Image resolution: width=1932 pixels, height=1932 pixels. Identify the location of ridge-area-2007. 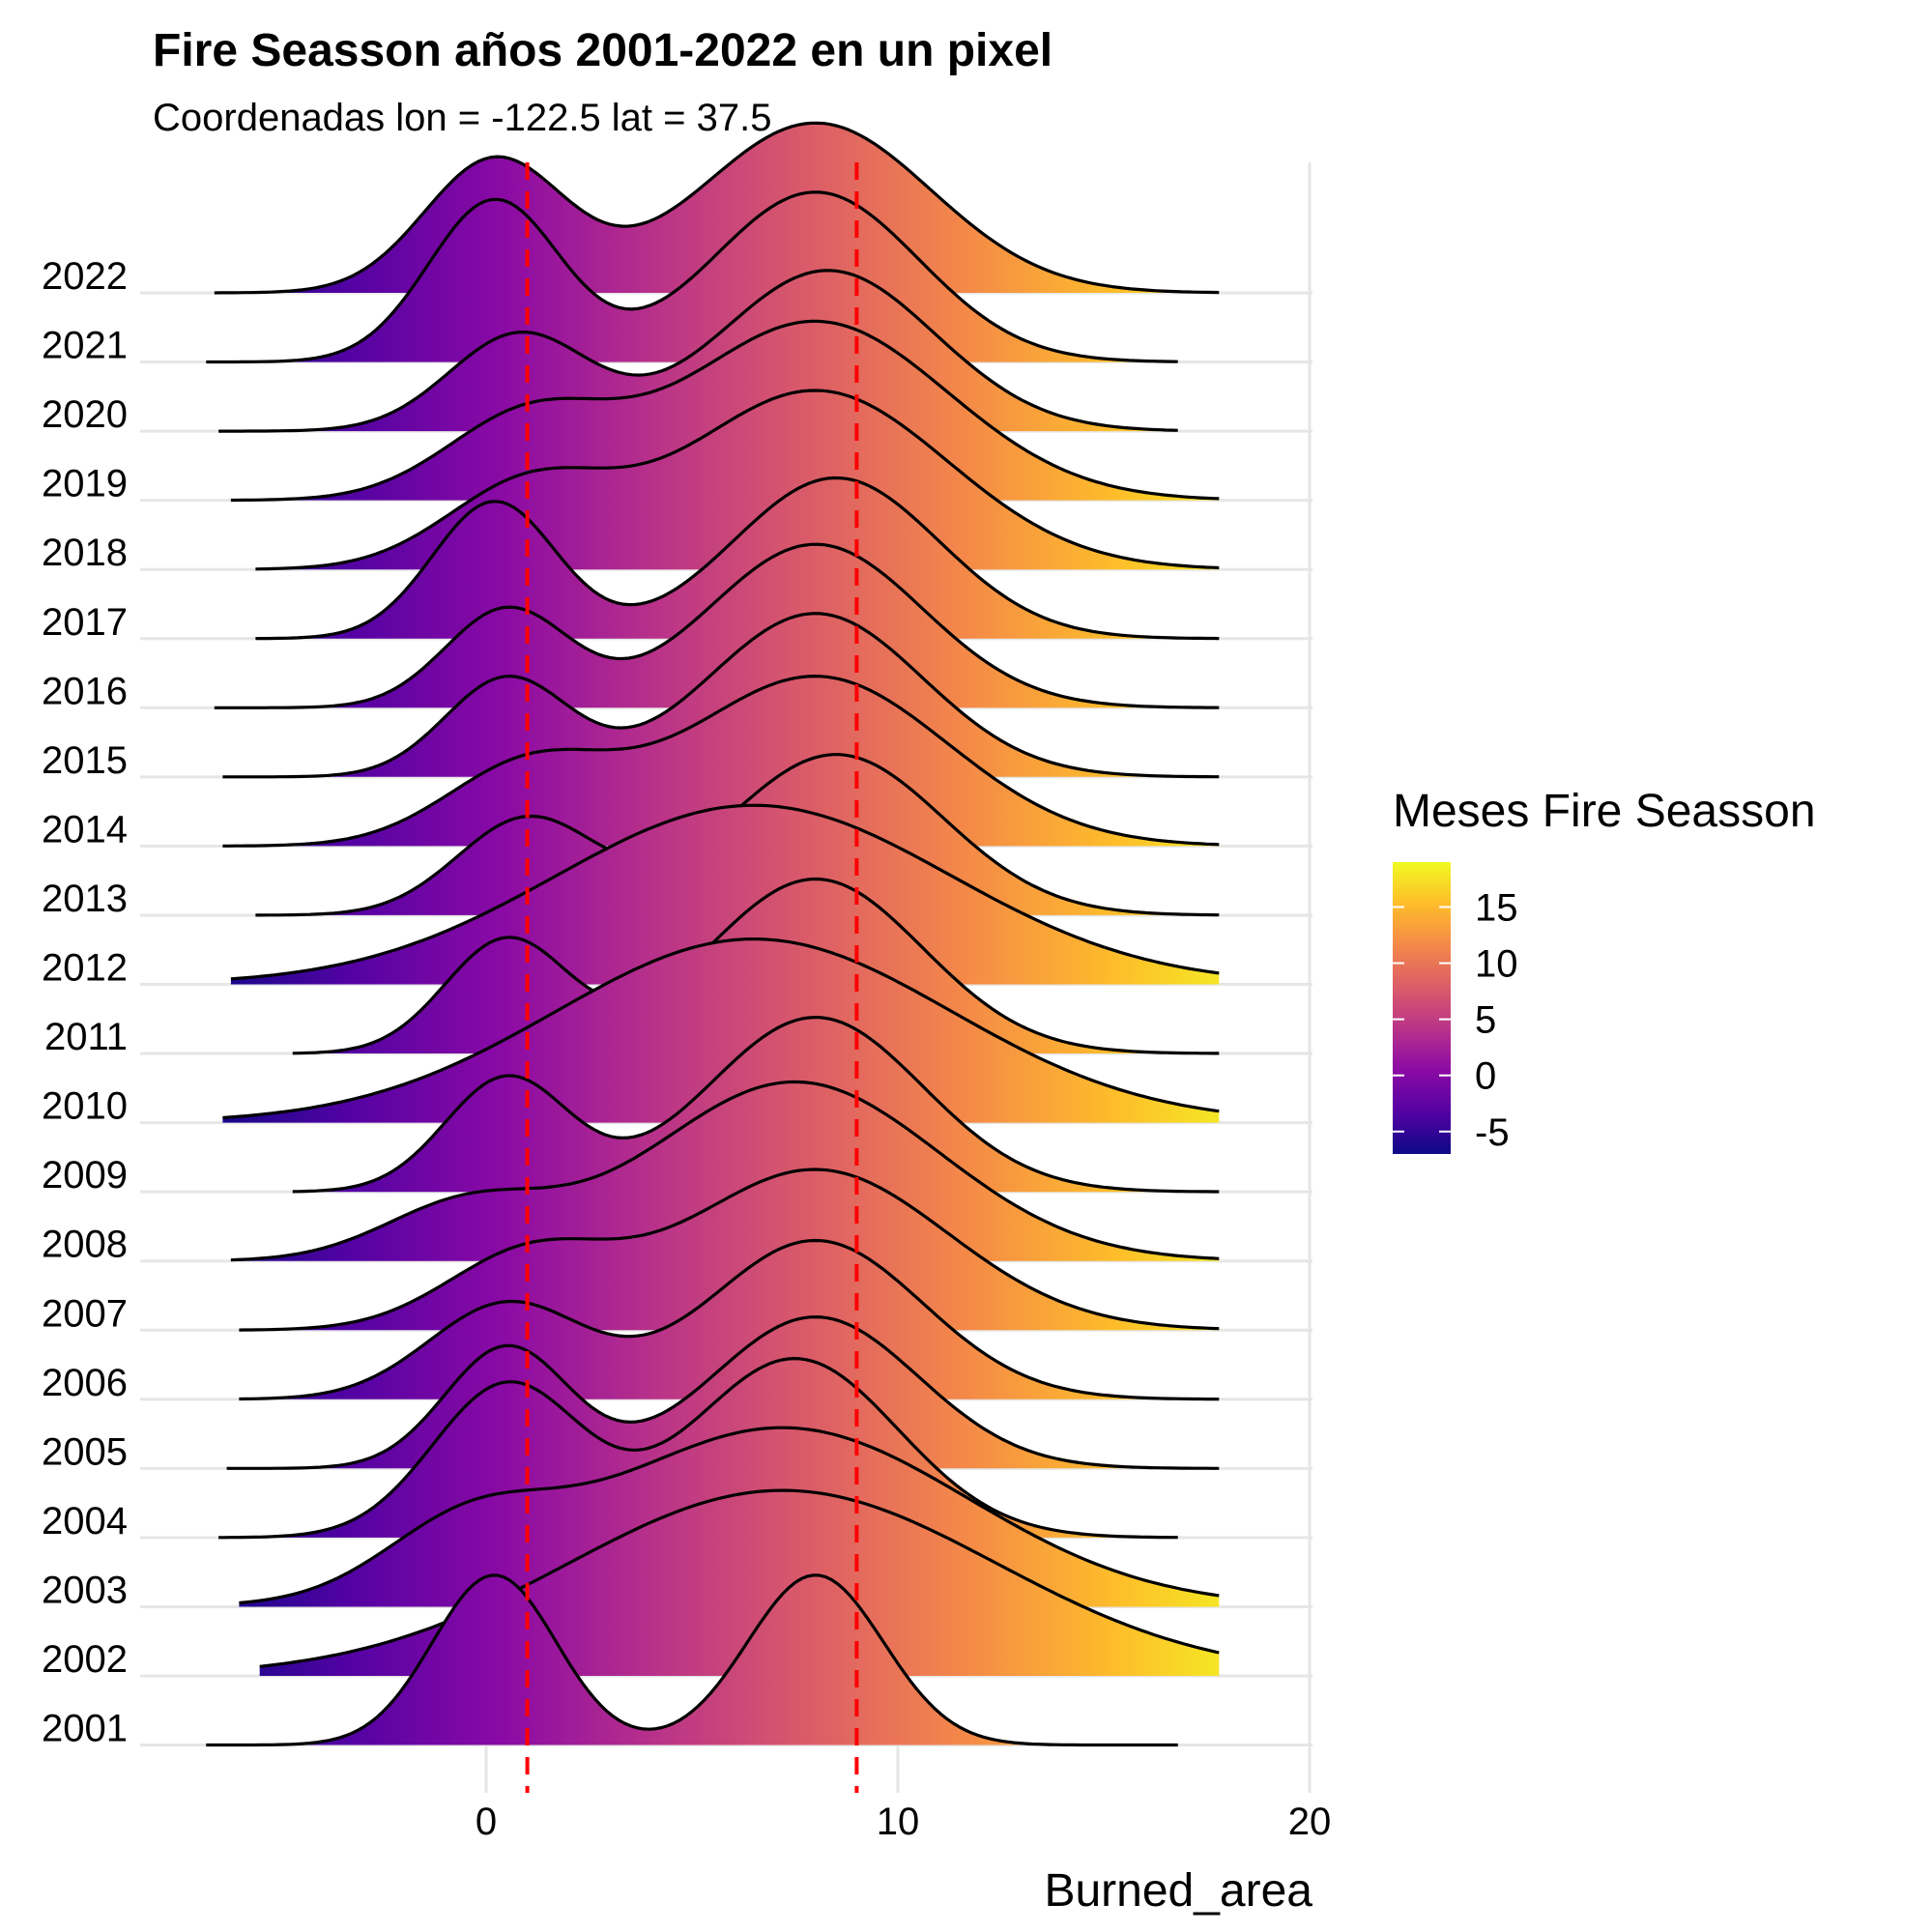
(729, 1250).